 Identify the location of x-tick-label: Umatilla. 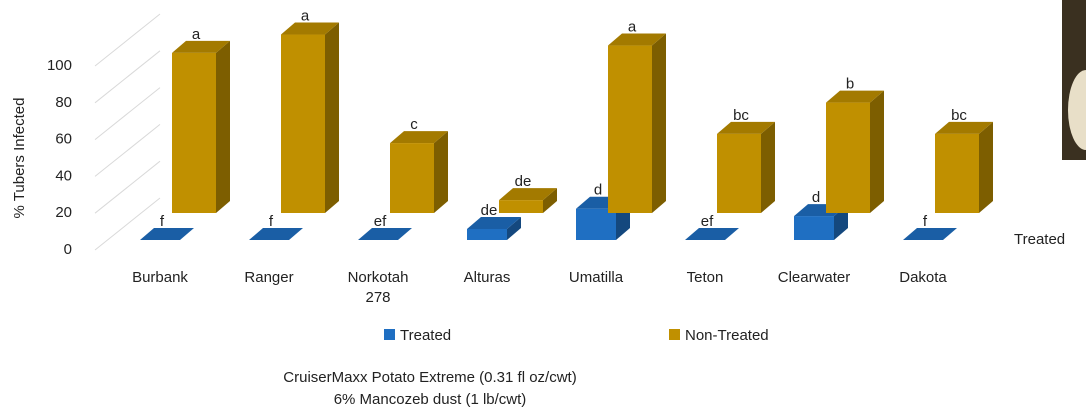
(596, 277).